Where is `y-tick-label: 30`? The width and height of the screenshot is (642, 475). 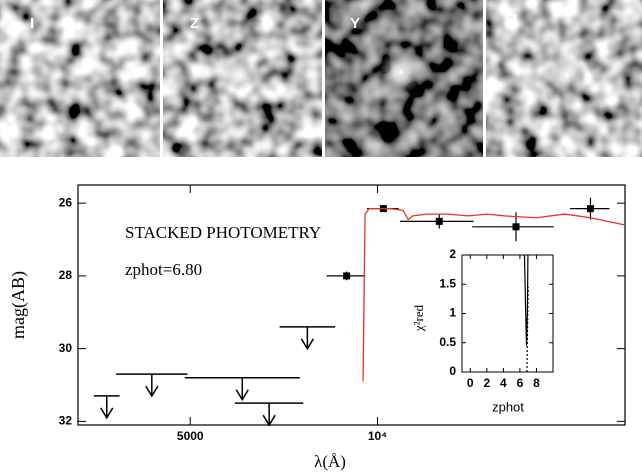
y-tick-label: 30 is located at coordinates (66, 348).